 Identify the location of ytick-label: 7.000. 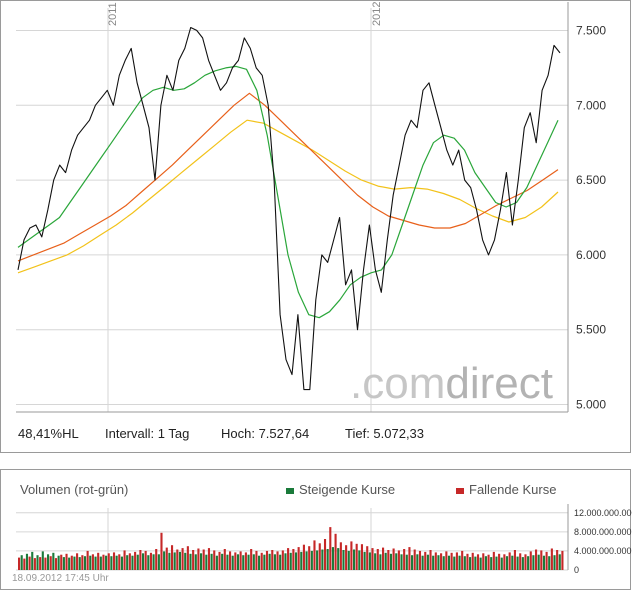
(591, 105).